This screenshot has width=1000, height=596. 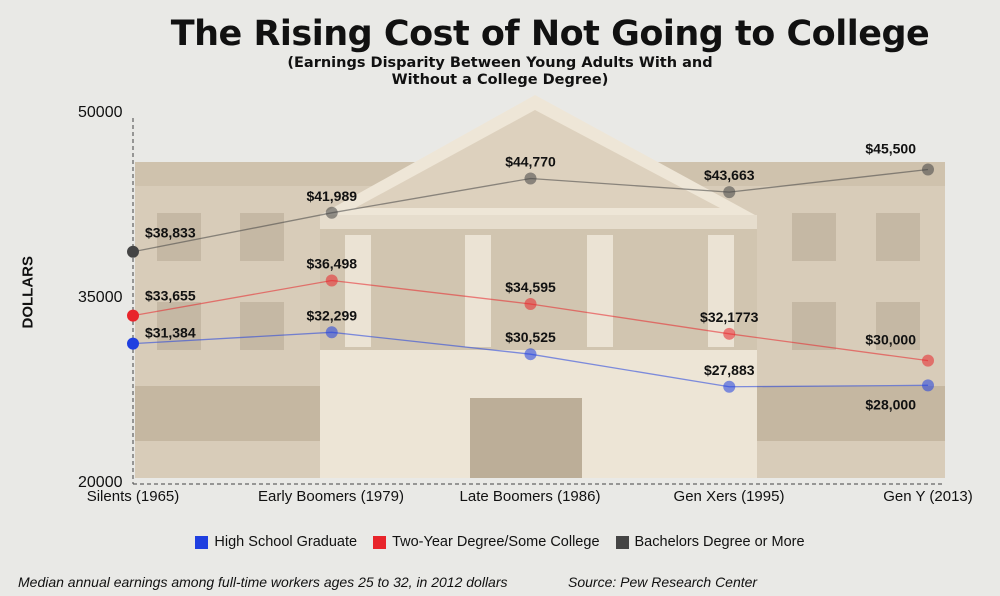 I want to click on data-label: $45,500, so click(x=890, y=149).